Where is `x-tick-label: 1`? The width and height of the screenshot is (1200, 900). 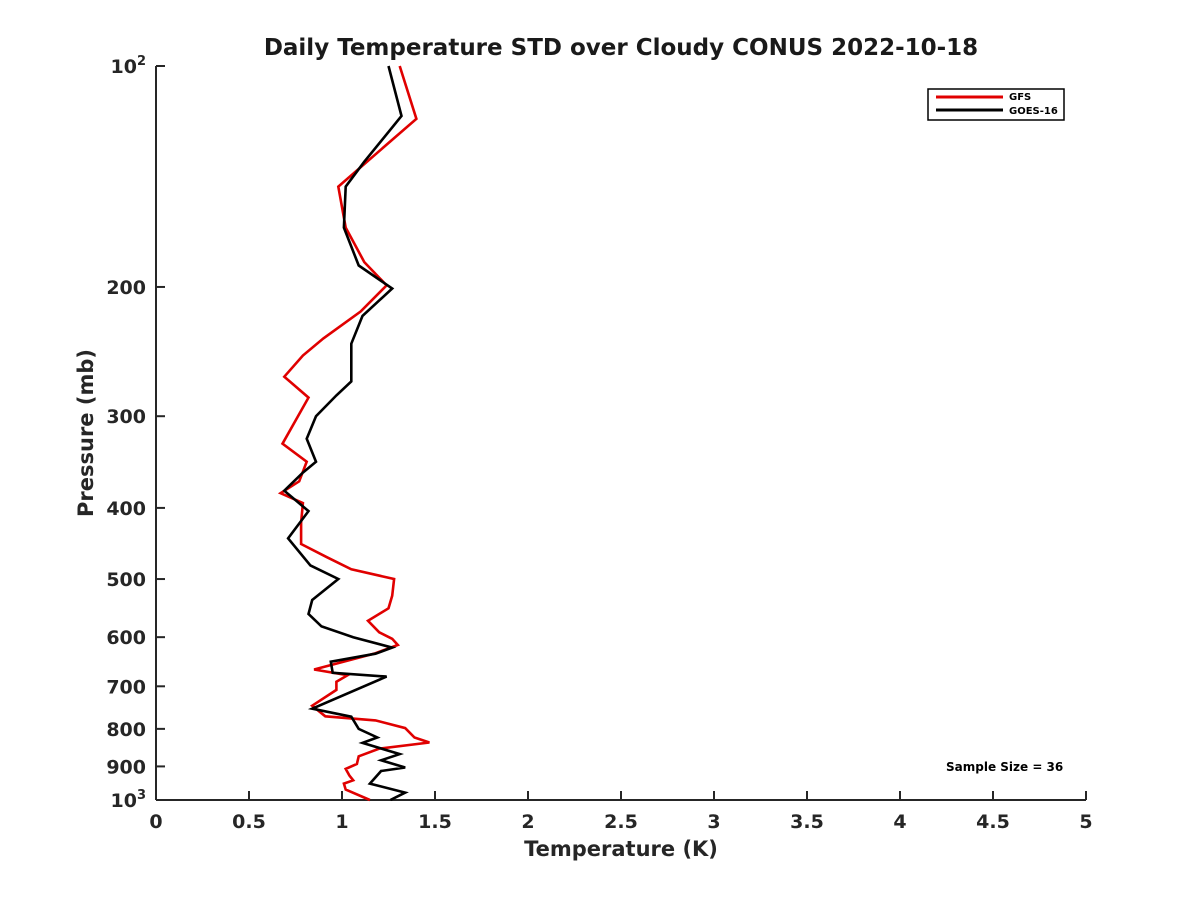
x-tick-label: 1 is located at coordinates (341, 822).